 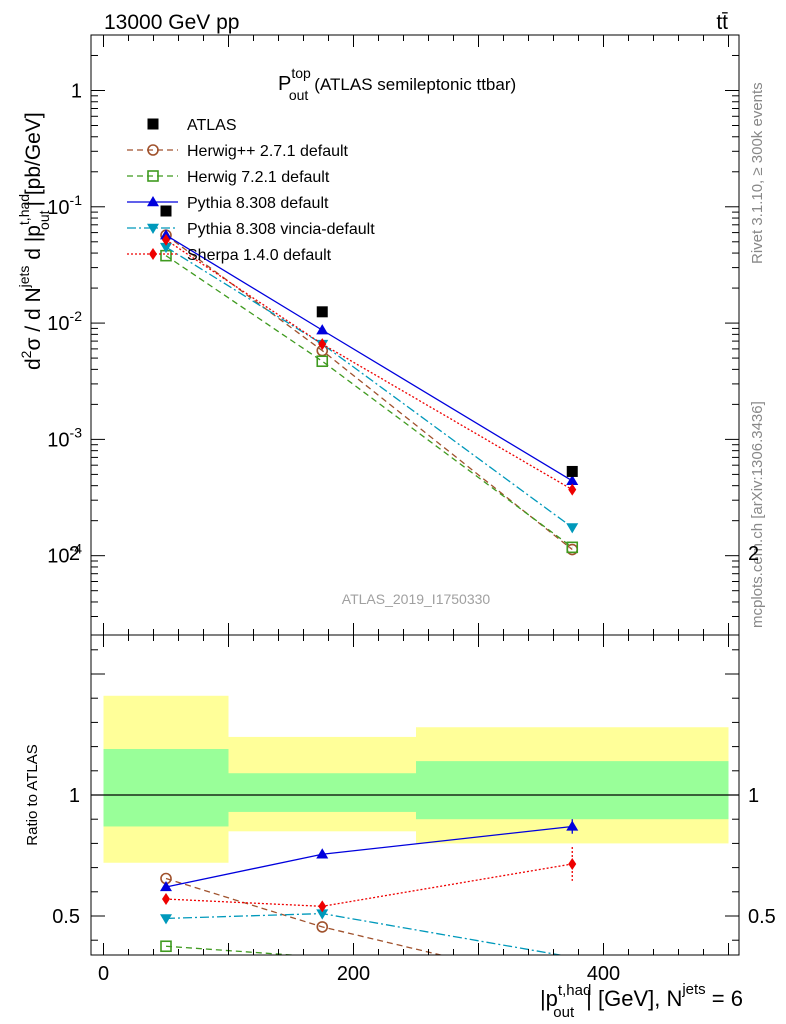 I want to click on ratio-x-tick-label: 200, so click(x=353, y=974).